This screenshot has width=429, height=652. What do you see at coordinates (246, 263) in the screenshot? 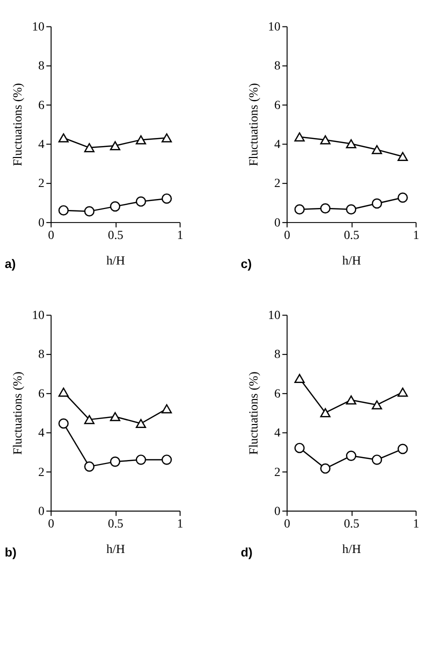
I see `text: c)` at bounding box center [246, 263].